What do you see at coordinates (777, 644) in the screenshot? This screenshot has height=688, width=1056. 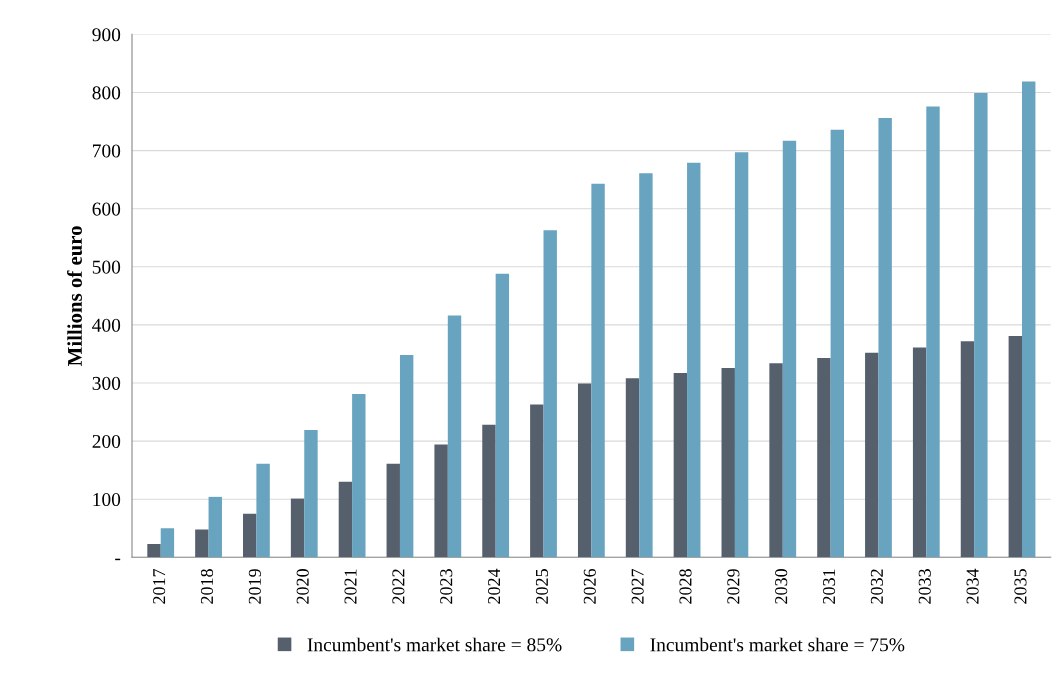 I see `legend-label: Incumbent's market share = 75%` at bounding box center [777, 644].